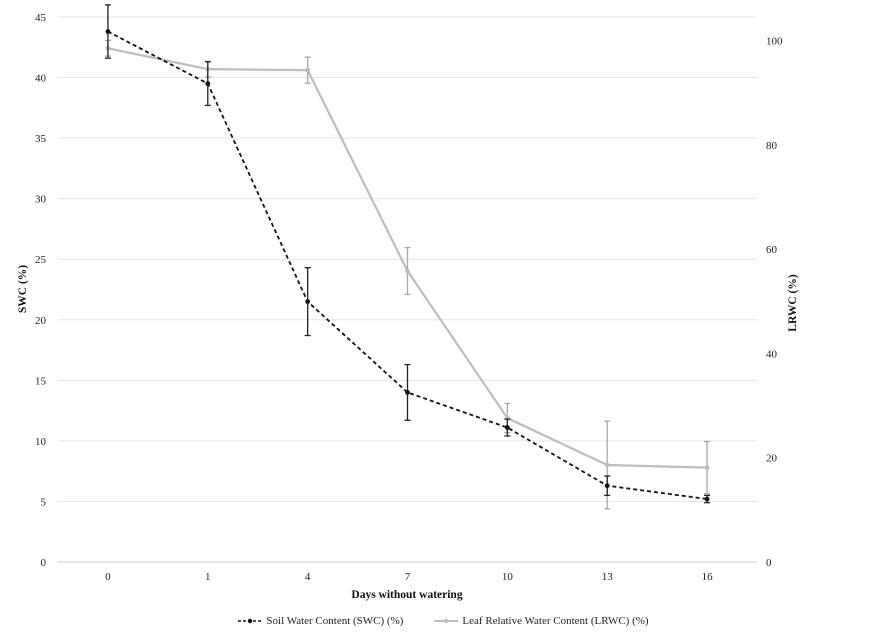 Image resolution: width=886 pixels, height=632 pixels. What do you see at coordinates (555, 621) in the screenshot?
I see `legend-label-lrwc: Leaf Relative Water Content (LRWC) (%)` at bounding box center [555, 621].